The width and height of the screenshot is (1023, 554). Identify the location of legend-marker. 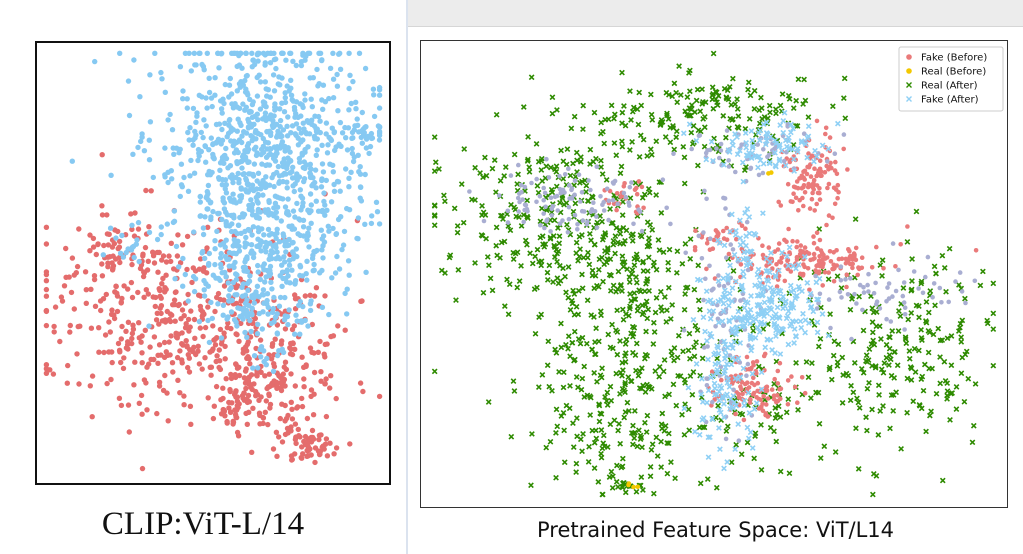
(909, 71).